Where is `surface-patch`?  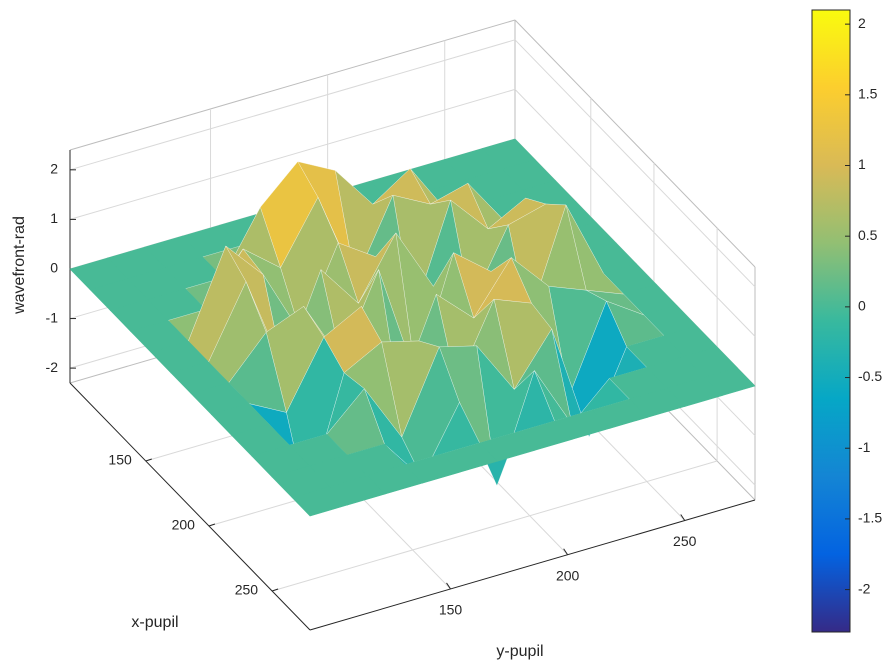
surface-patch is located at coordinates (320, 501).